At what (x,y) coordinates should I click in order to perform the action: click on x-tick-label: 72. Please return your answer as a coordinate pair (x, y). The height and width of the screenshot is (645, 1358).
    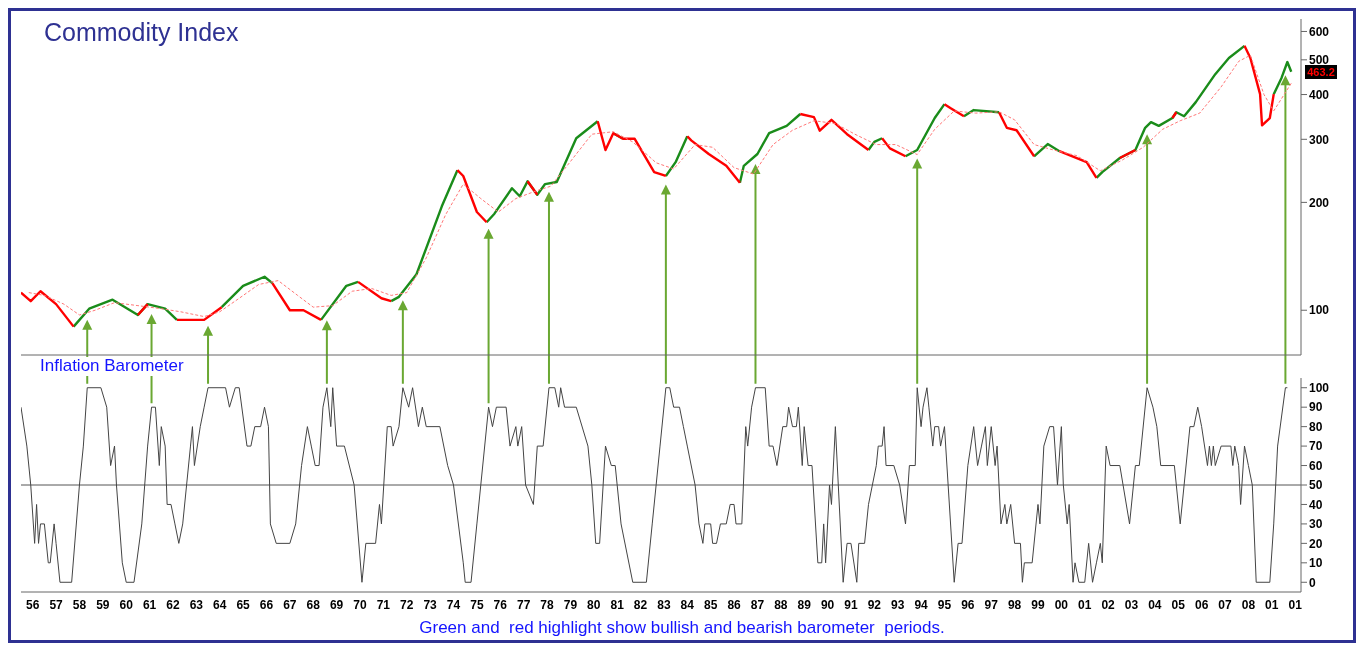
    Looking at the image, I should click on (407, 604).